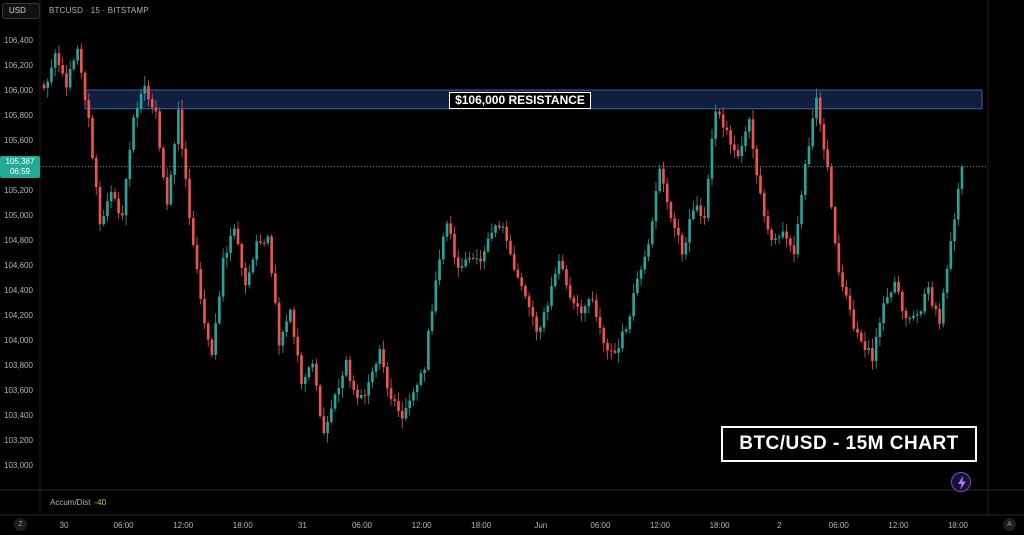  I want to click on auto-scale-button: A, so click(1009, 524).